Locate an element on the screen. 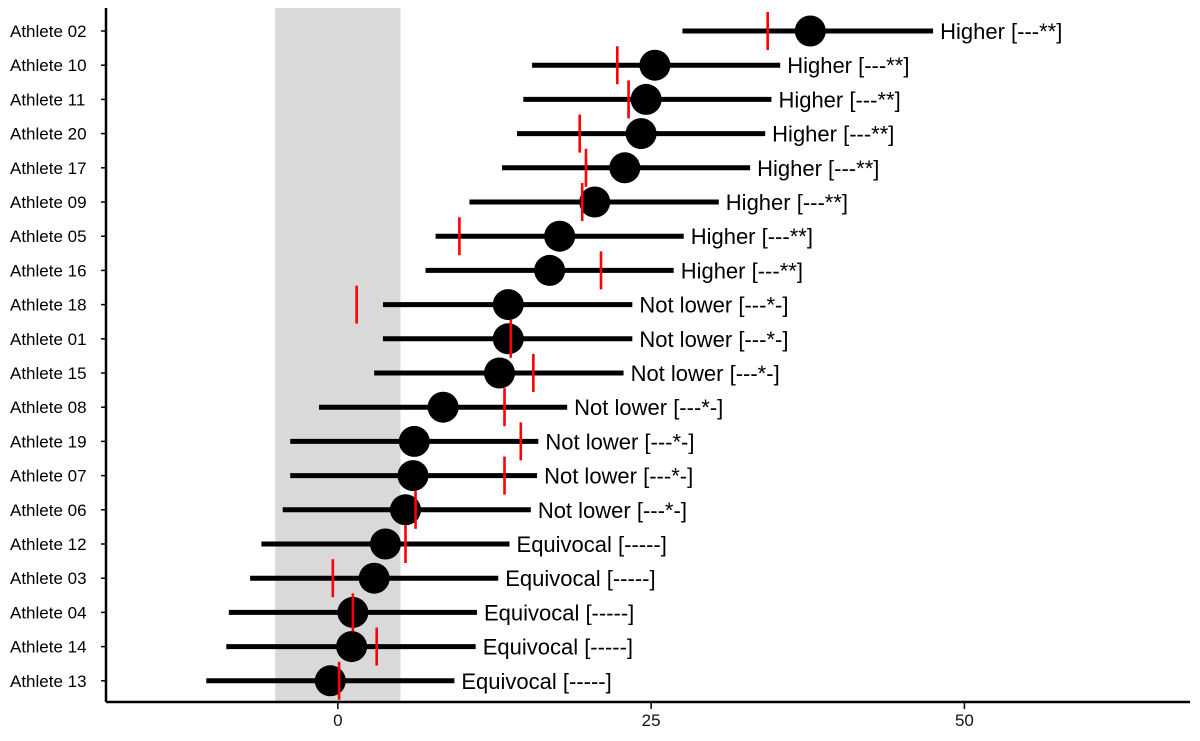 This screenshot has height=741, width=1200. category-label: Athlete 09 is located at coordinates (48, 202).